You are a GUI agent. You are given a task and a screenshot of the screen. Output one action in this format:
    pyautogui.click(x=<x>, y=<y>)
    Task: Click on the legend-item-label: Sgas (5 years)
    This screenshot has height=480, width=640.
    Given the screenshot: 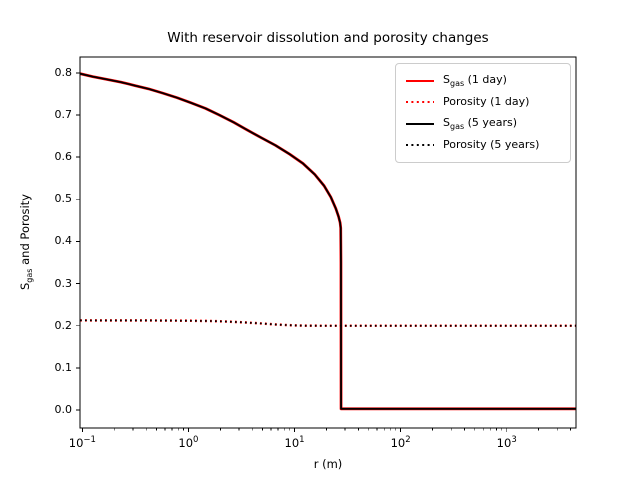 What is the action you would take?
    pyautogui.click(x=480, y=123)
    